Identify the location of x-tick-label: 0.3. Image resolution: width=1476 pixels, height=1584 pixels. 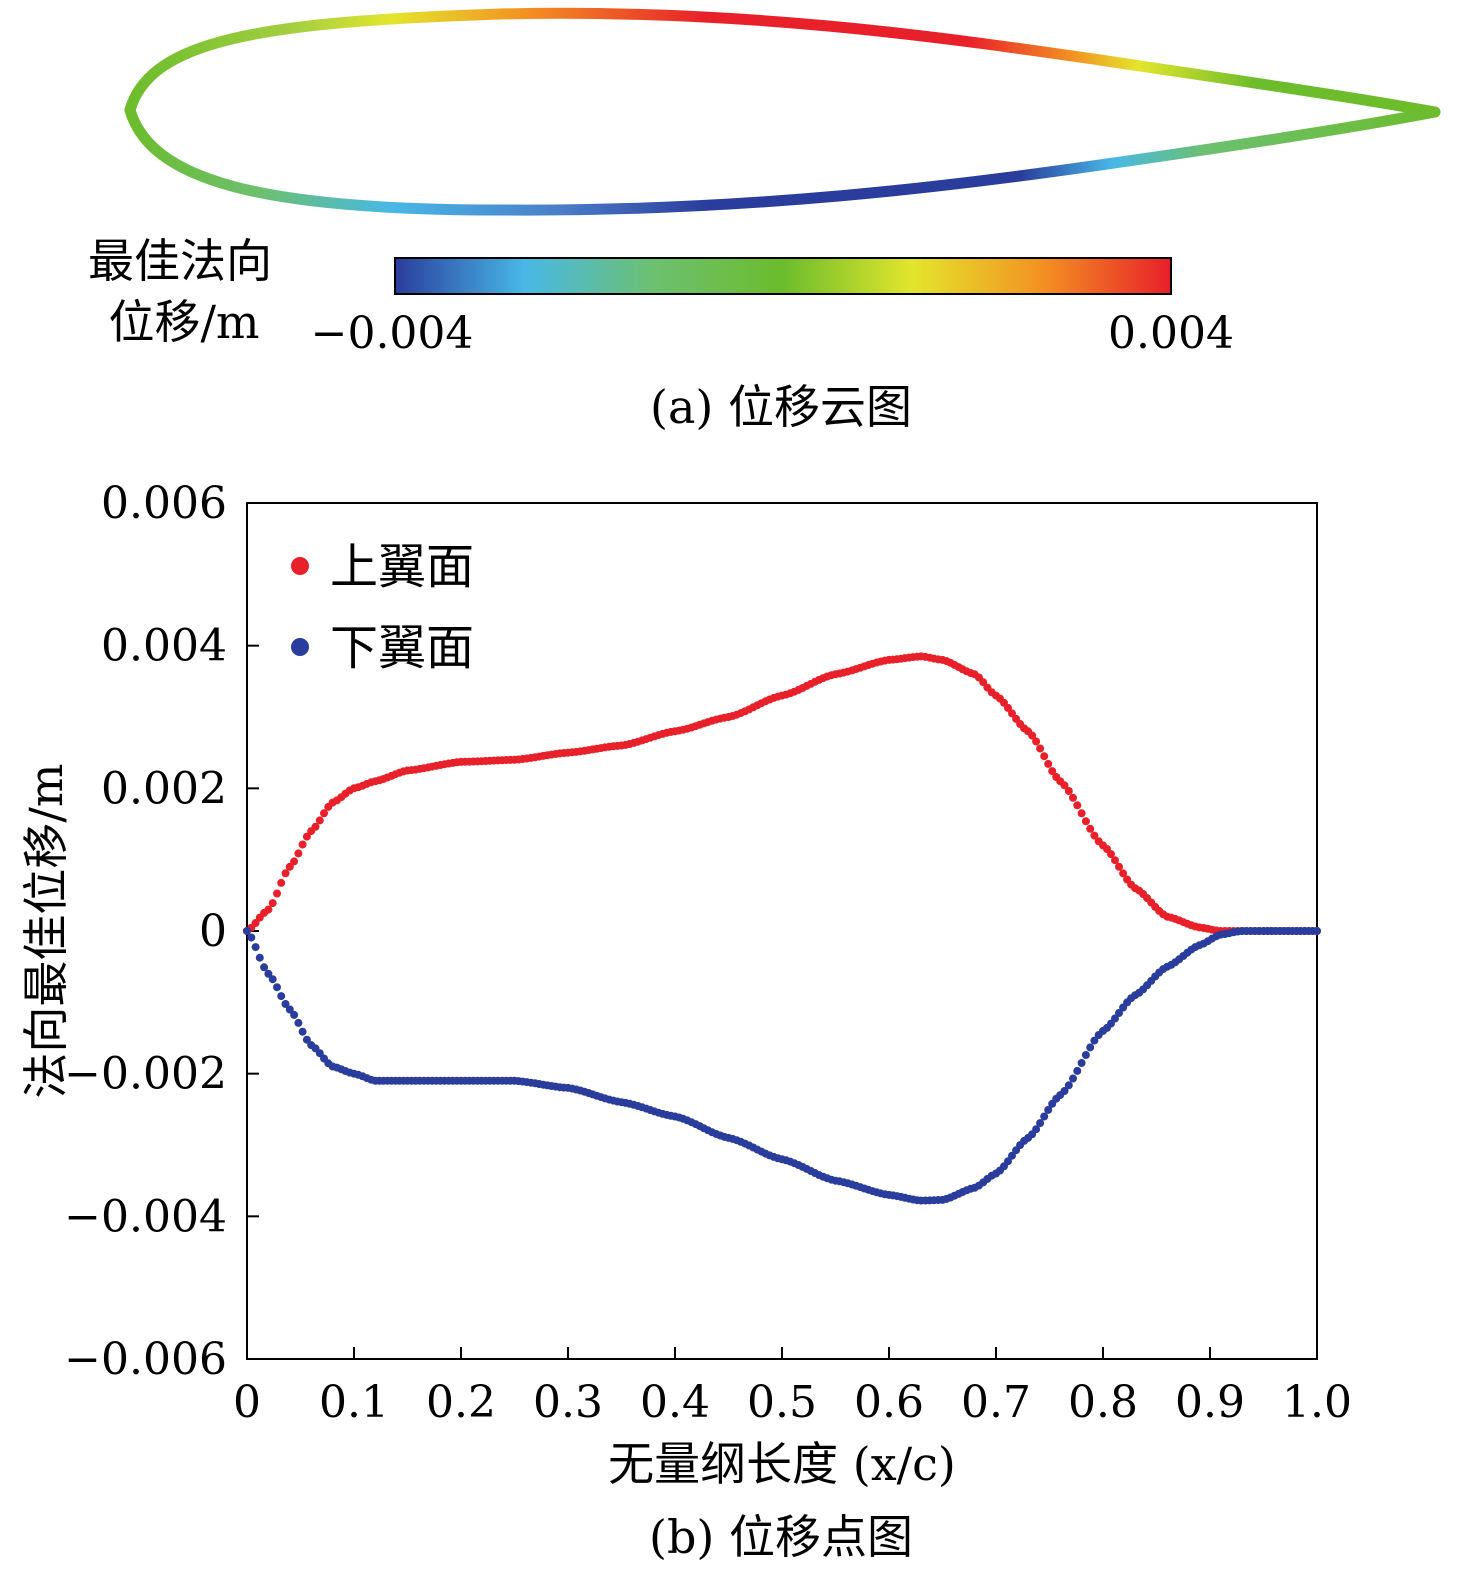
(568, 1402).